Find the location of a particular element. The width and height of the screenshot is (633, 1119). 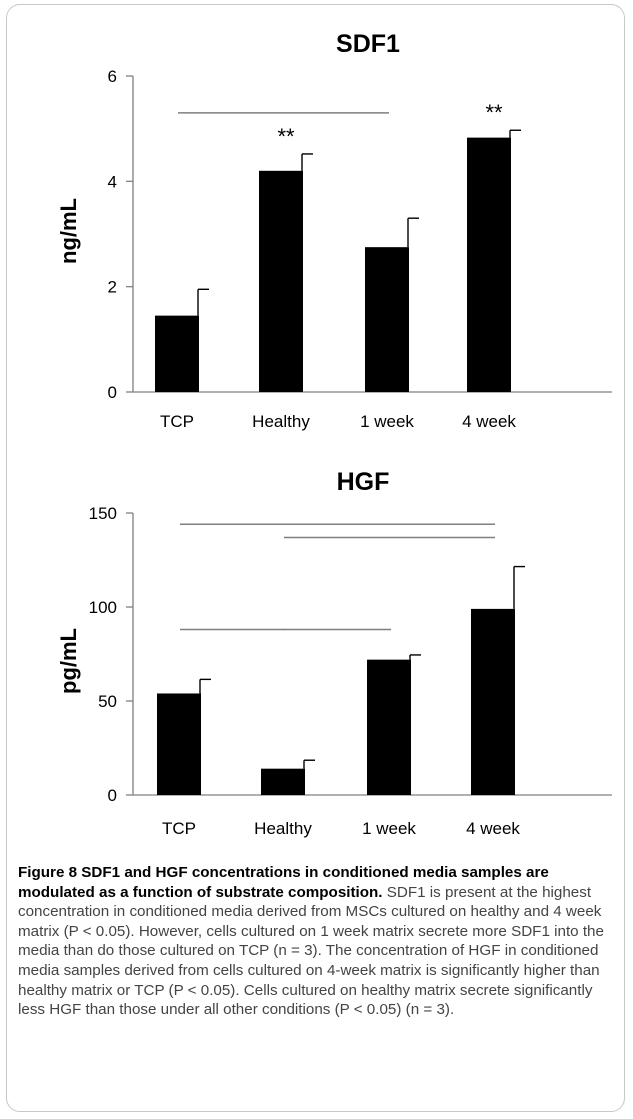

y-axis-label: pg/mL is located at coordinates (68, 661).